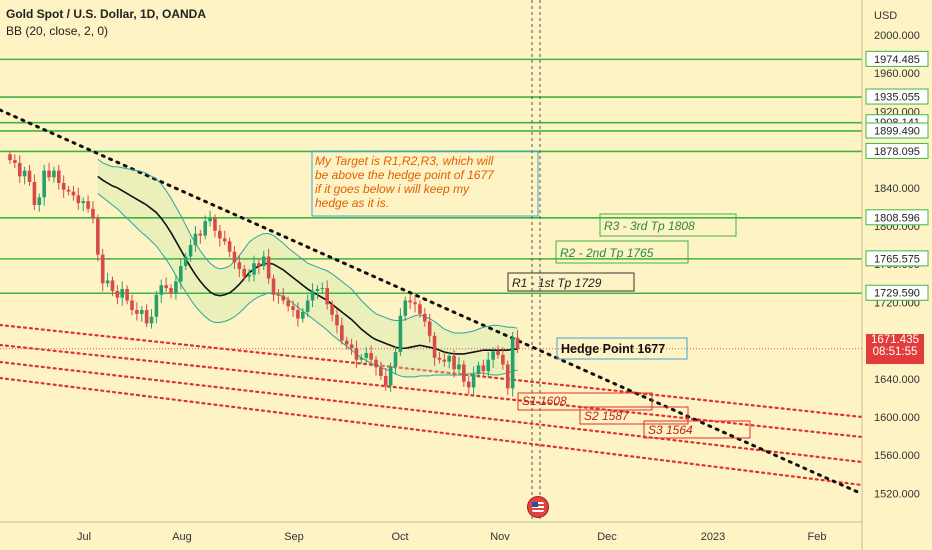  Describe the element at coordinates (538, 507) in the screenshot. I see `us-flag-event-icon` at that location.